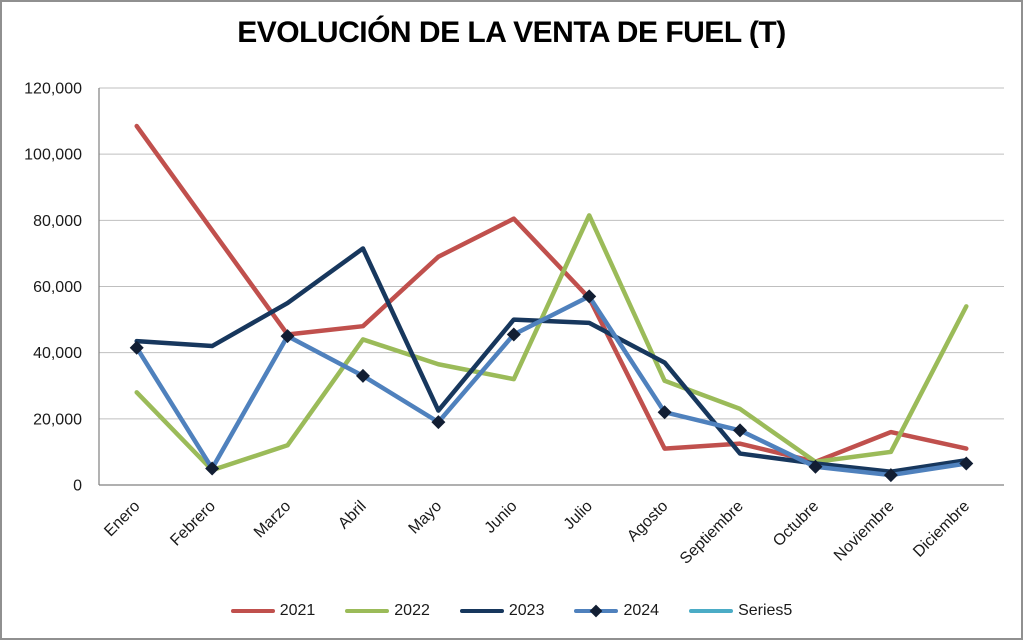 The width and height of the screenshot is (1023, 640). What do you see at coordinates (712, 533) in the screenshot?
I see `x-axis-label: Septiembre` at bounding box center [712, 533].